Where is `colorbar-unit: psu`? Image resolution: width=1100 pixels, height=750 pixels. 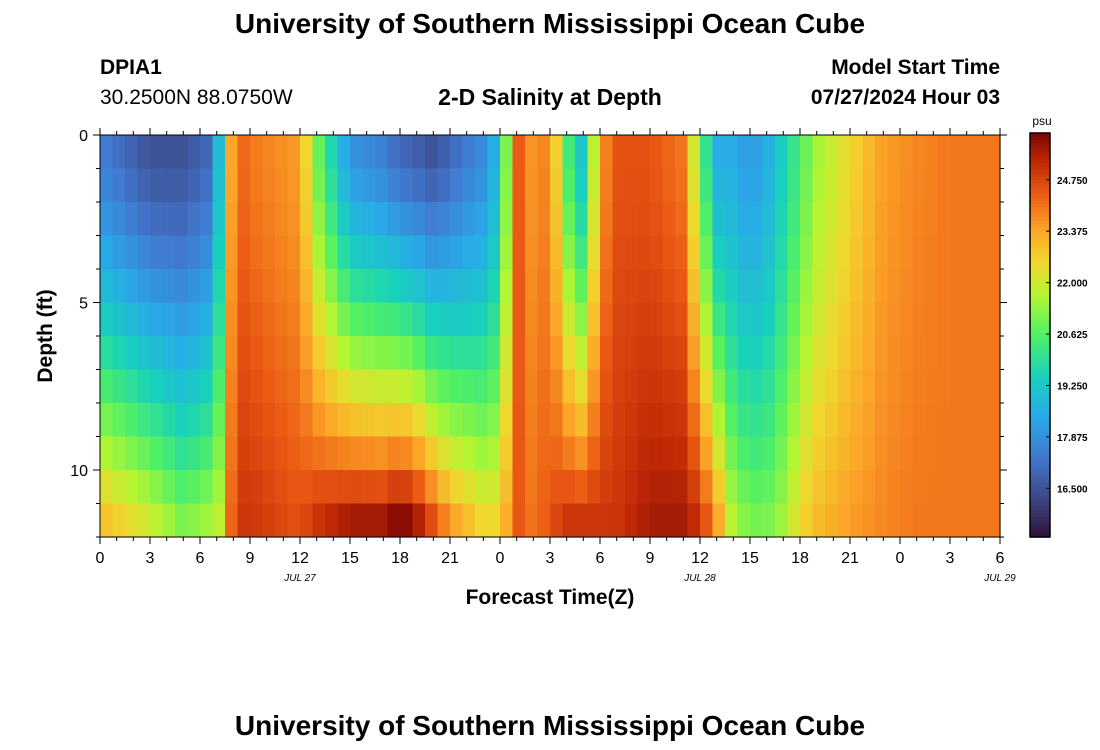
colorbar-unit: psu is located at coordinates (1041, 121).